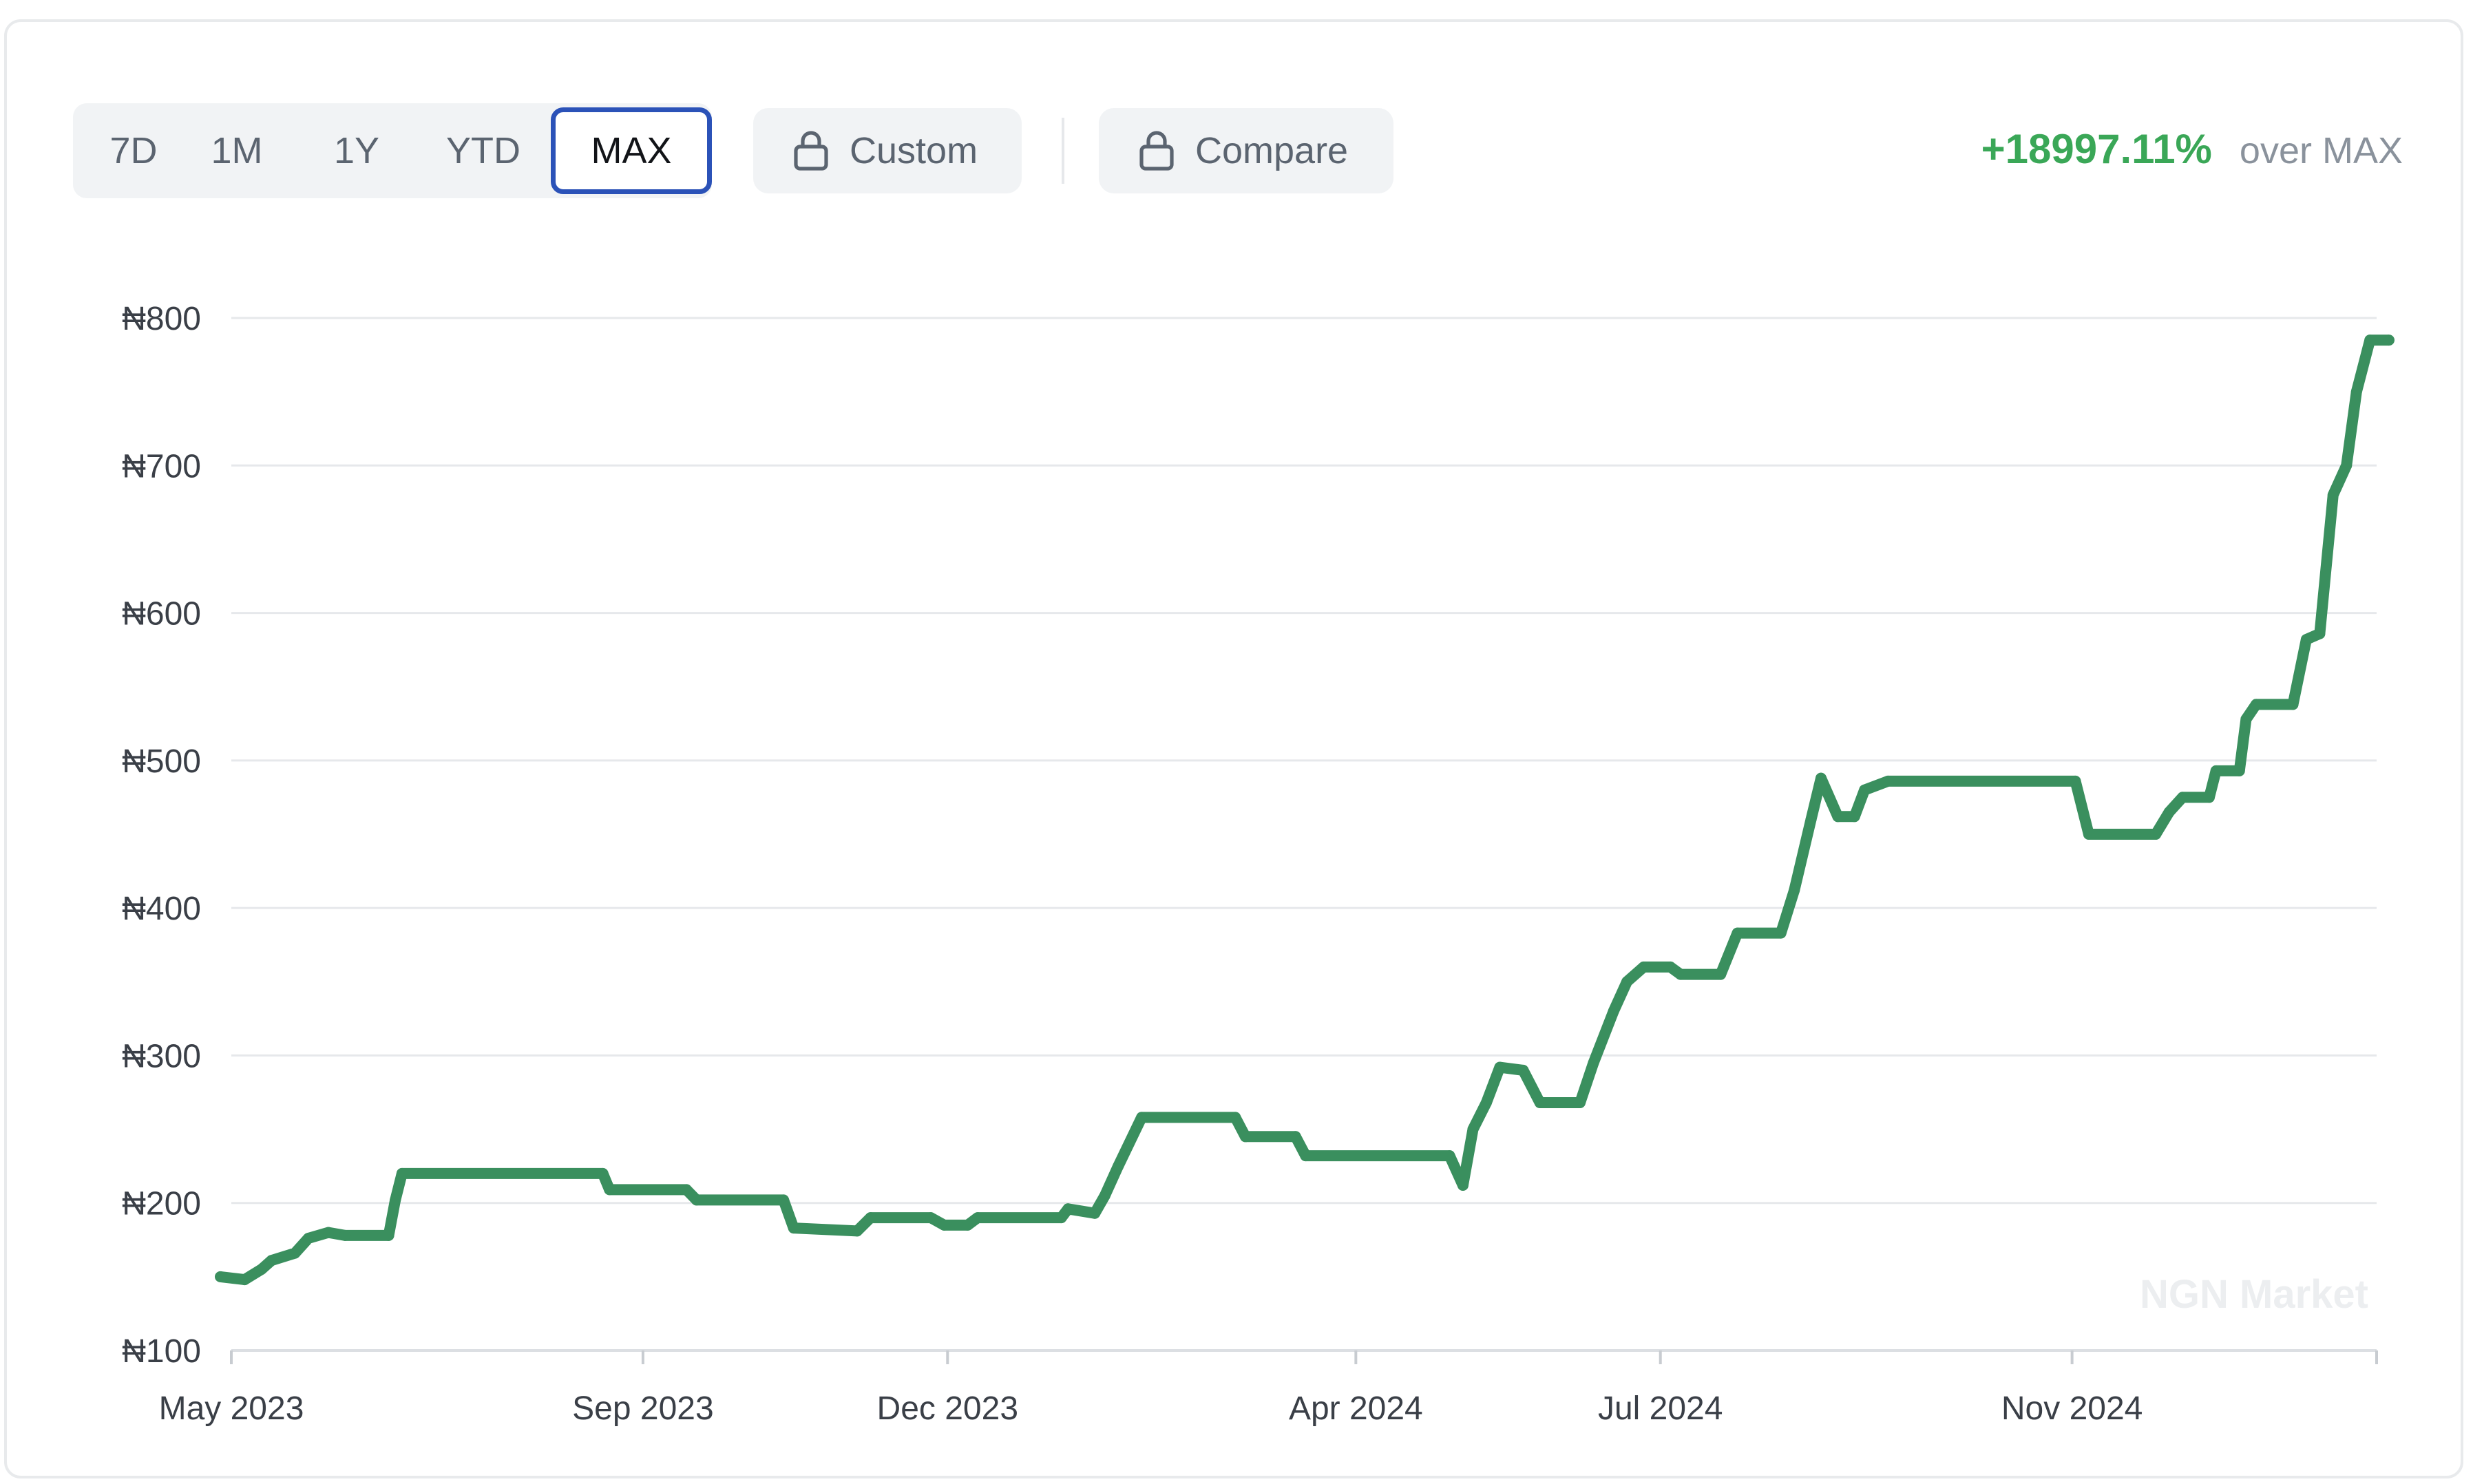 The image size is (2473, 1484). Describe the element at coordinates (2321, 150) in the screenshot. I see `percent-change-period: over MAX` at that location.